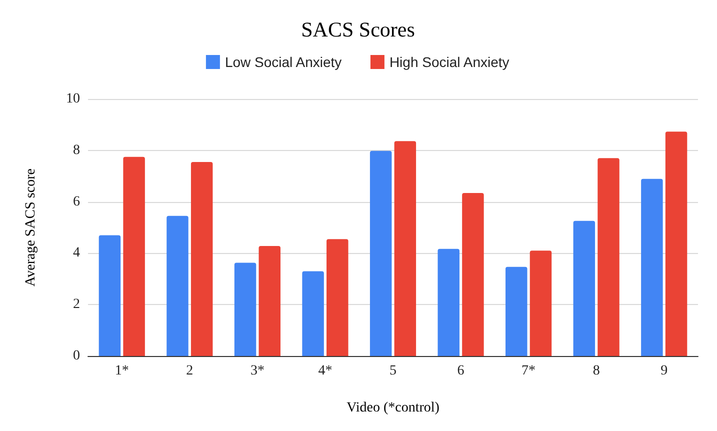 The image size is (717, 431). I want to click on y-tick-label: 2, so click(76, 304).